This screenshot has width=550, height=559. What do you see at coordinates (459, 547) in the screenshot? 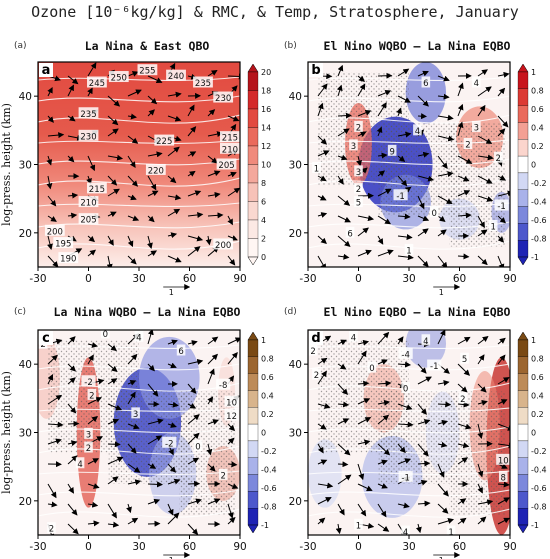
I see `x-tick-label: 60` at bounding box center [459, 547].